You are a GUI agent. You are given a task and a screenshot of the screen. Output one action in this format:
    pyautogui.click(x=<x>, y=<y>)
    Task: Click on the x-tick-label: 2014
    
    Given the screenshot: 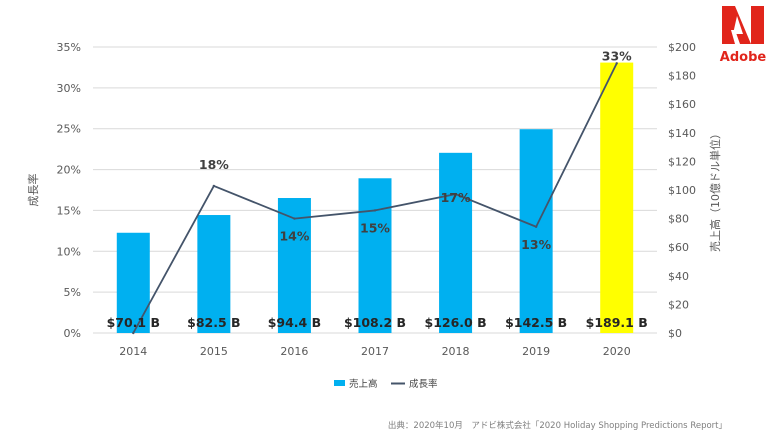 What is the action you would take?
    pyautogui.click(x=133, y=351)
    